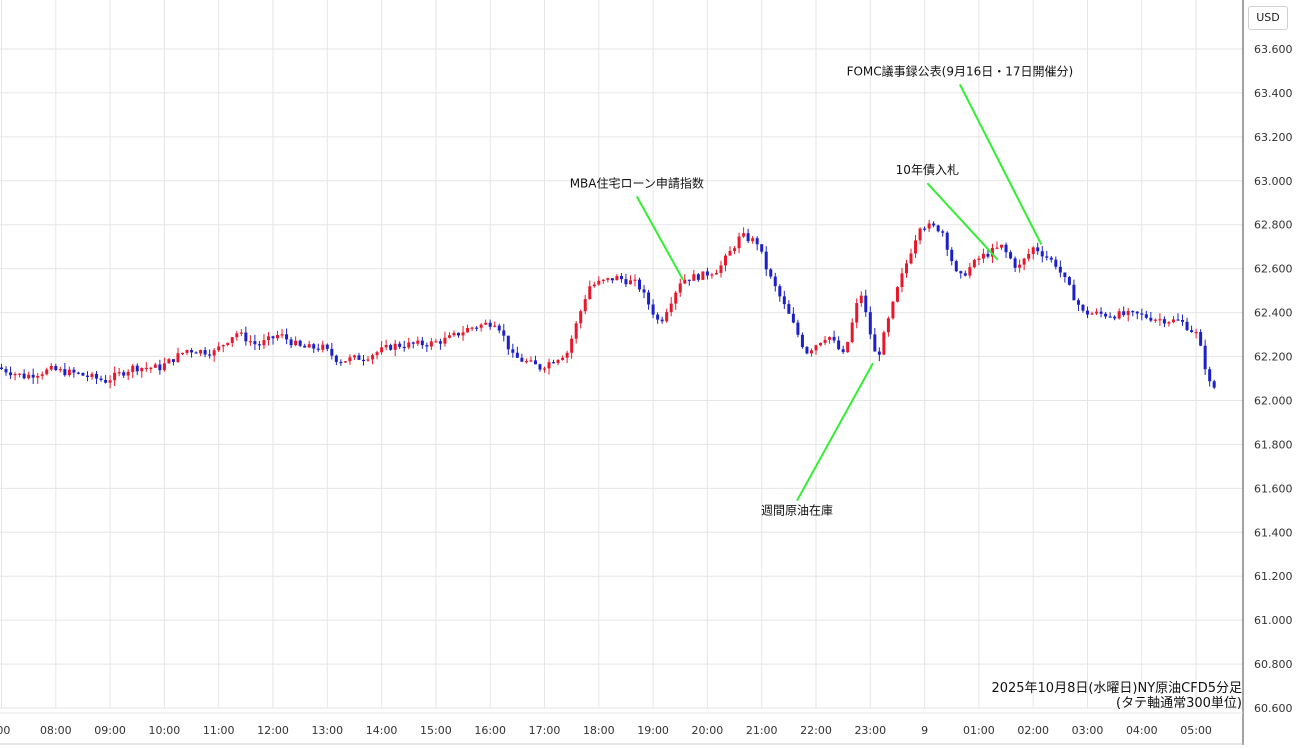 The width and height of the screenshot is (1300, 749). I want to click on x-tick-label: 16:00, so click(490, 730).